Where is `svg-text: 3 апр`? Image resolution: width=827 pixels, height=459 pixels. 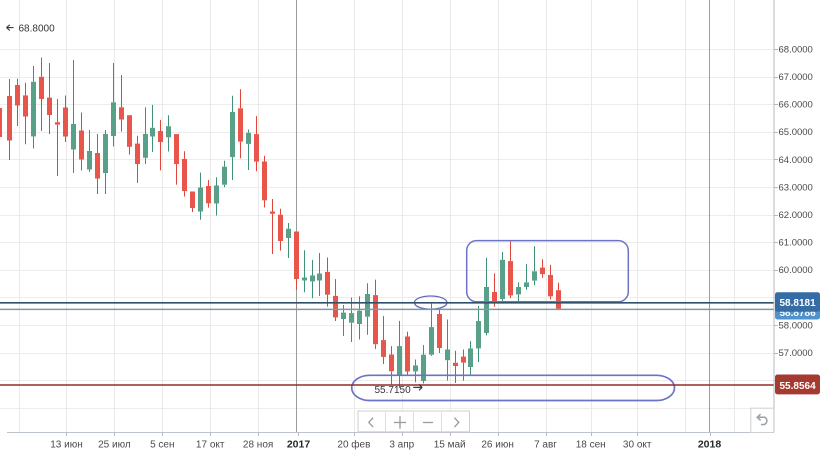
svg-text: 3 апр is located at coordinates (401, 445).